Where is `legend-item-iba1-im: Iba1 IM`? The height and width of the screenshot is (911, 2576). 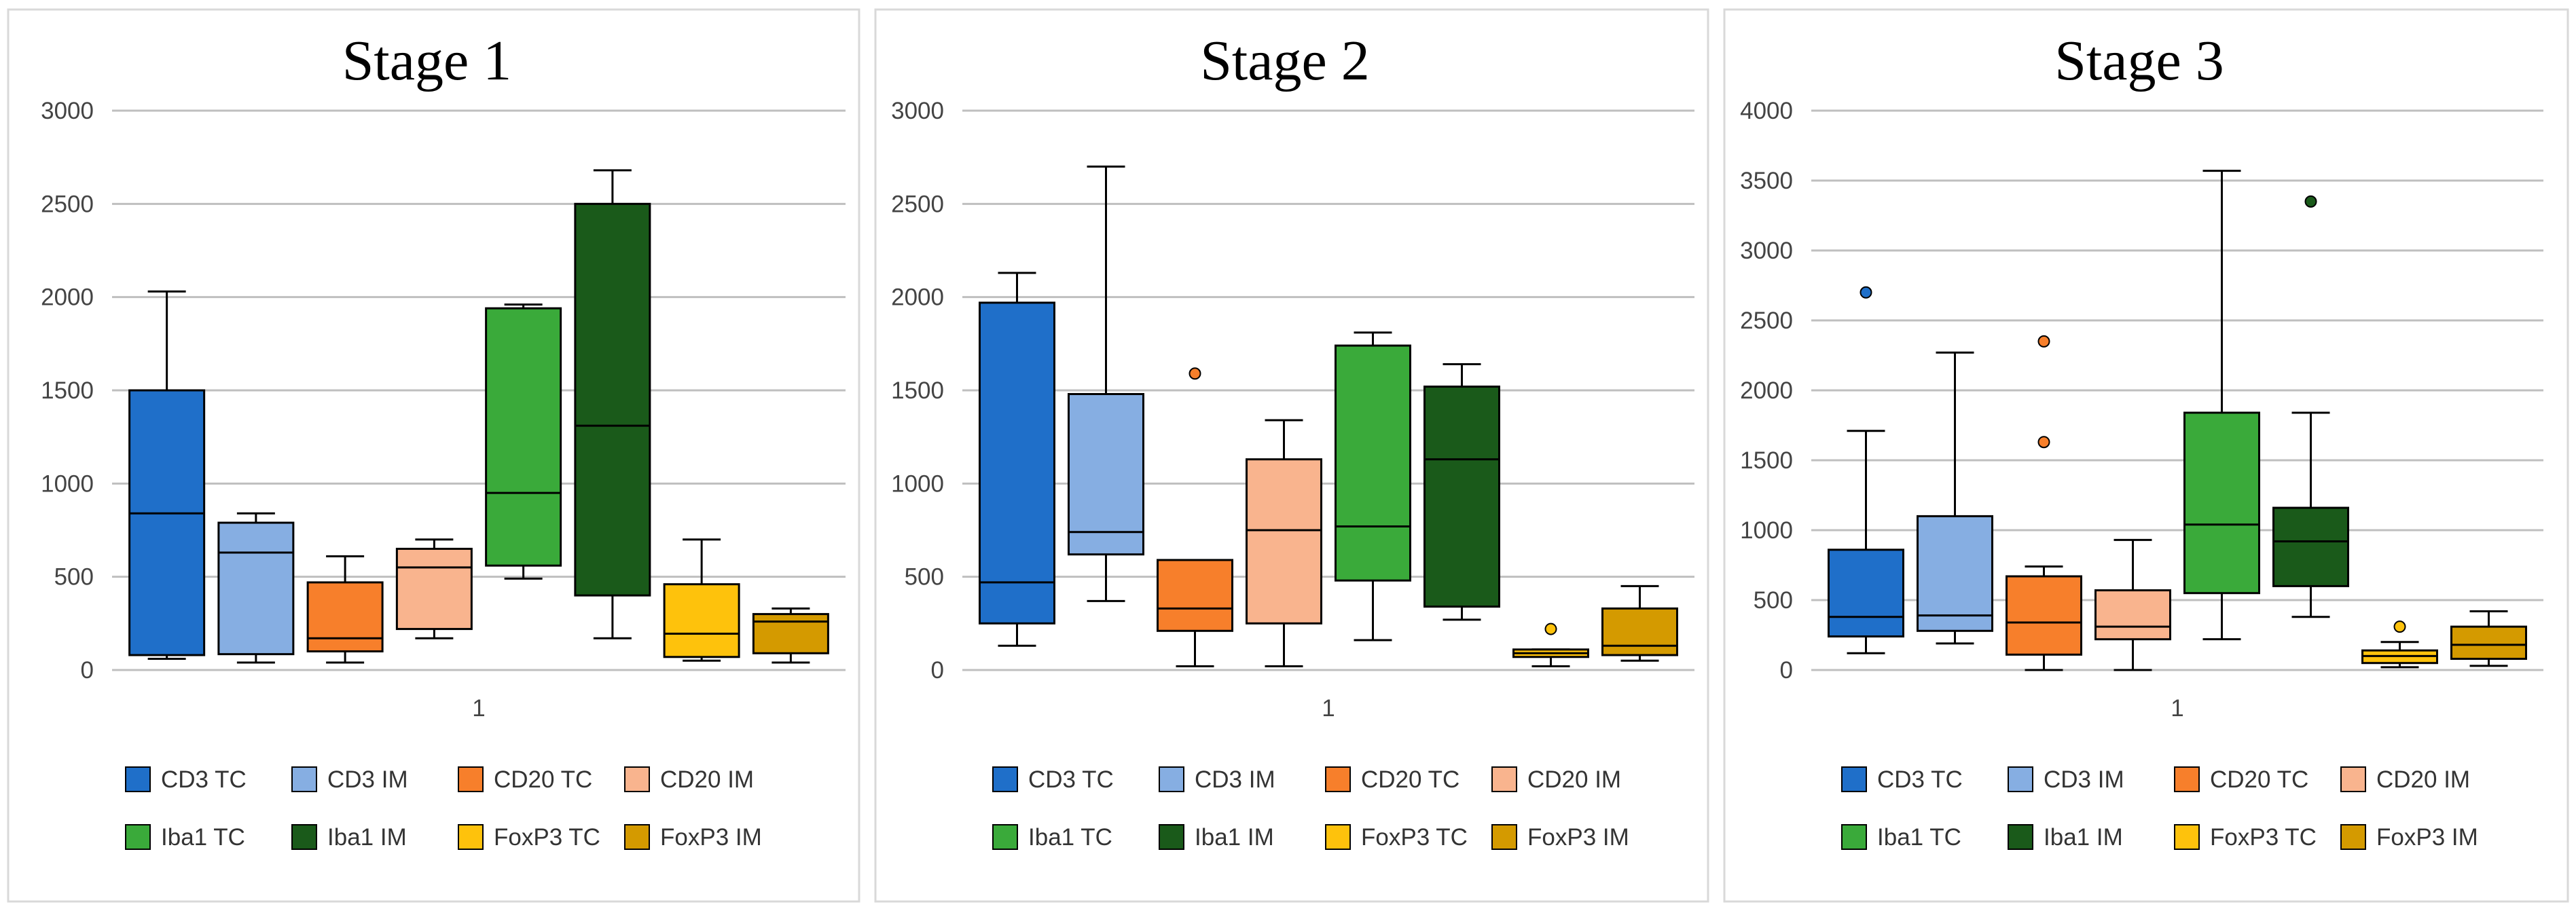 legend-item-iba1-im: Iba1 IM is located at coordinates (2065, 837).